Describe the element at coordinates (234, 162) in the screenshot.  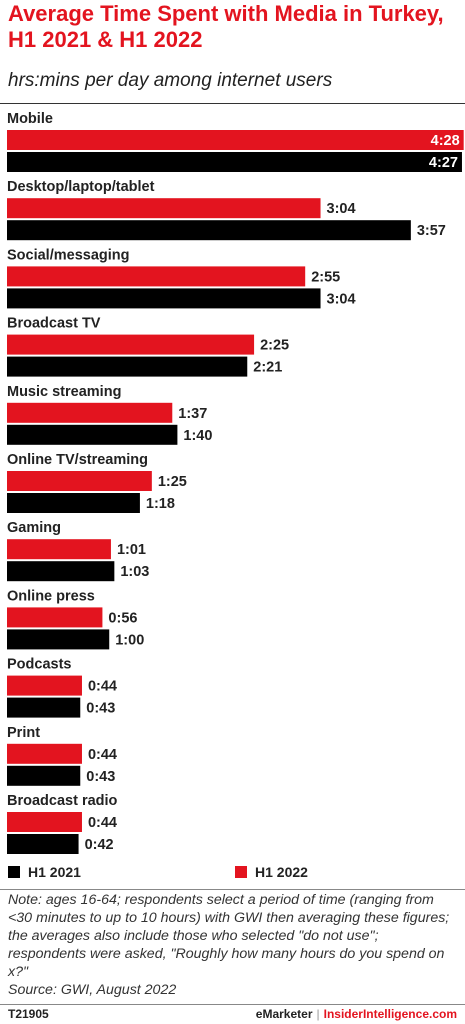
I see `bar-h1-2021-mobile` at that location.